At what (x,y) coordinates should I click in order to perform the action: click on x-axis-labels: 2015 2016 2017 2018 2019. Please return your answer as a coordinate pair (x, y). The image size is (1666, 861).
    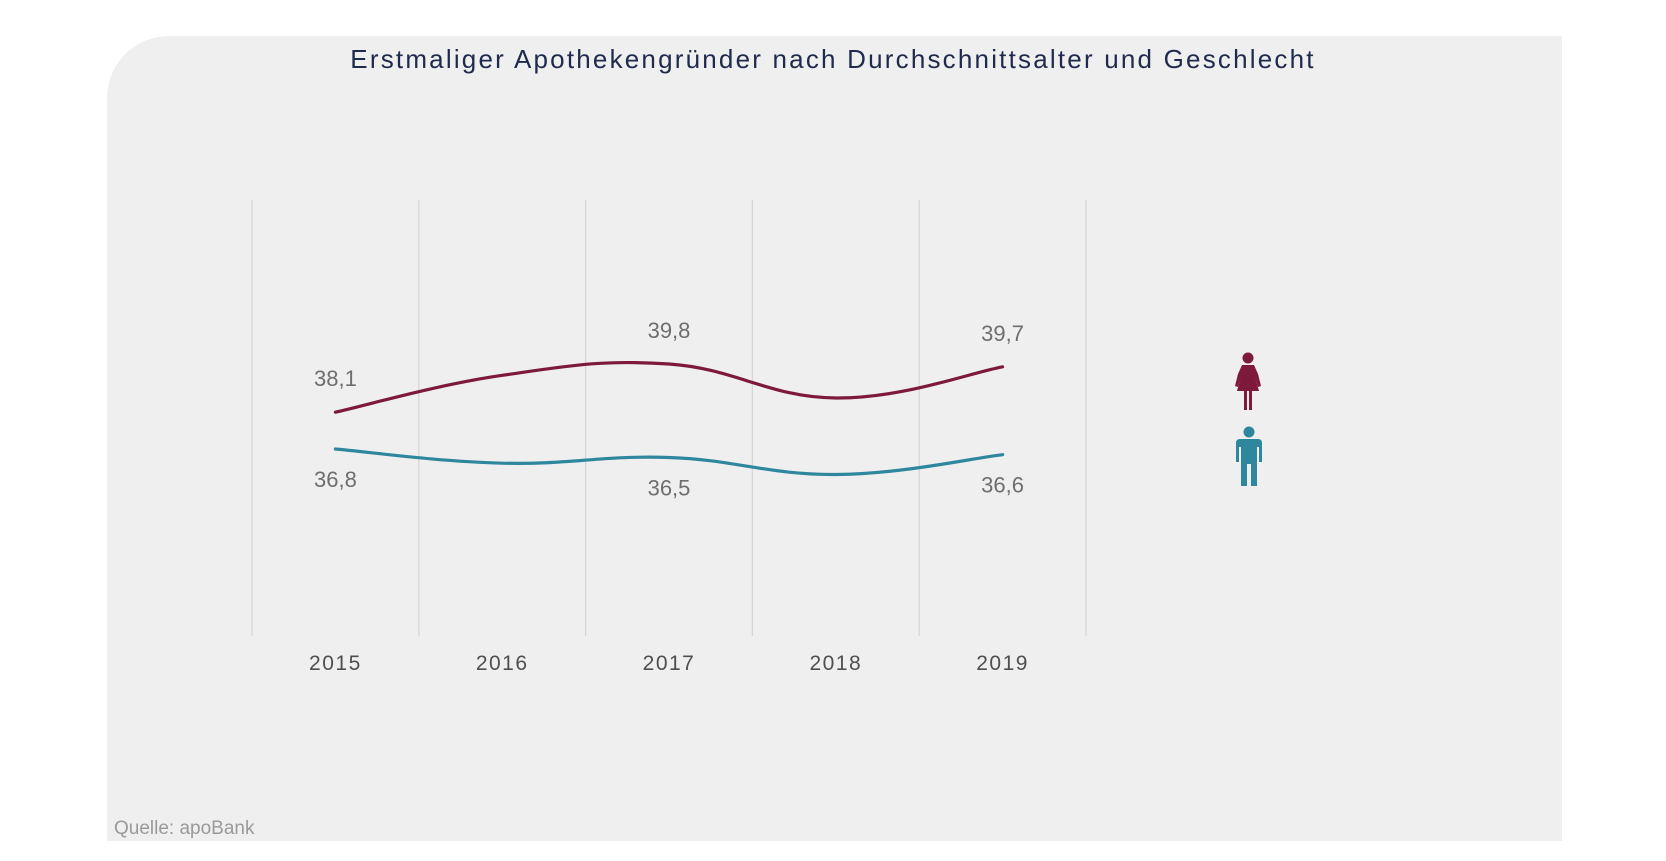
    Looking at the image, I should click on (669, 663).